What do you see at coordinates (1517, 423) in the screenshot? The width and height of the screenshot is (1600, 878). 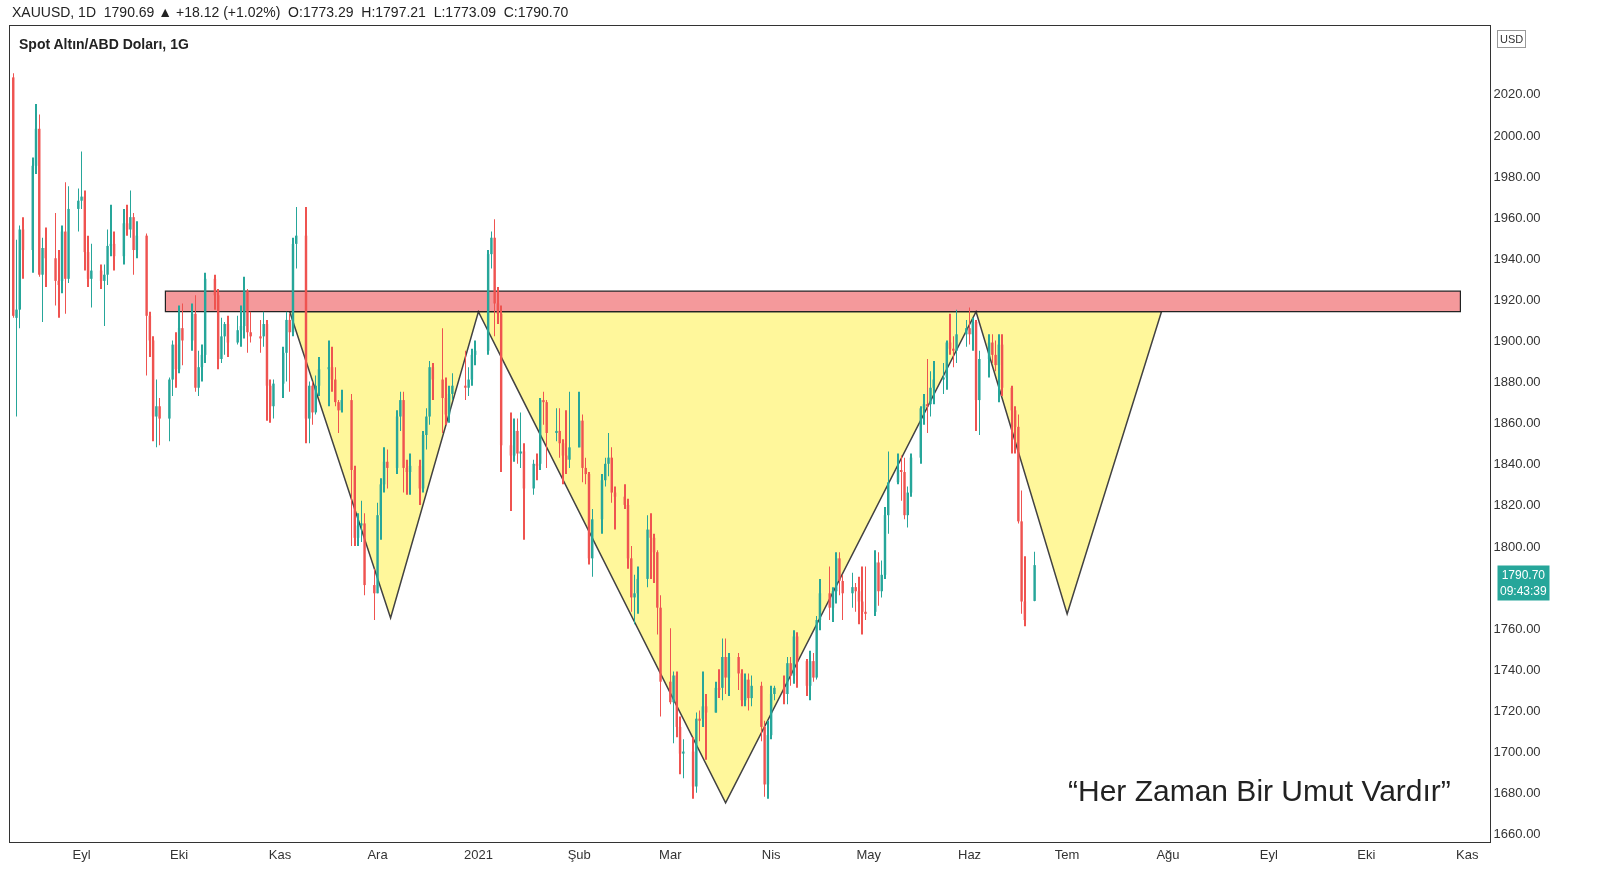 I see `y-tick-label: 1860.00` at bounding box center [1517, 423].